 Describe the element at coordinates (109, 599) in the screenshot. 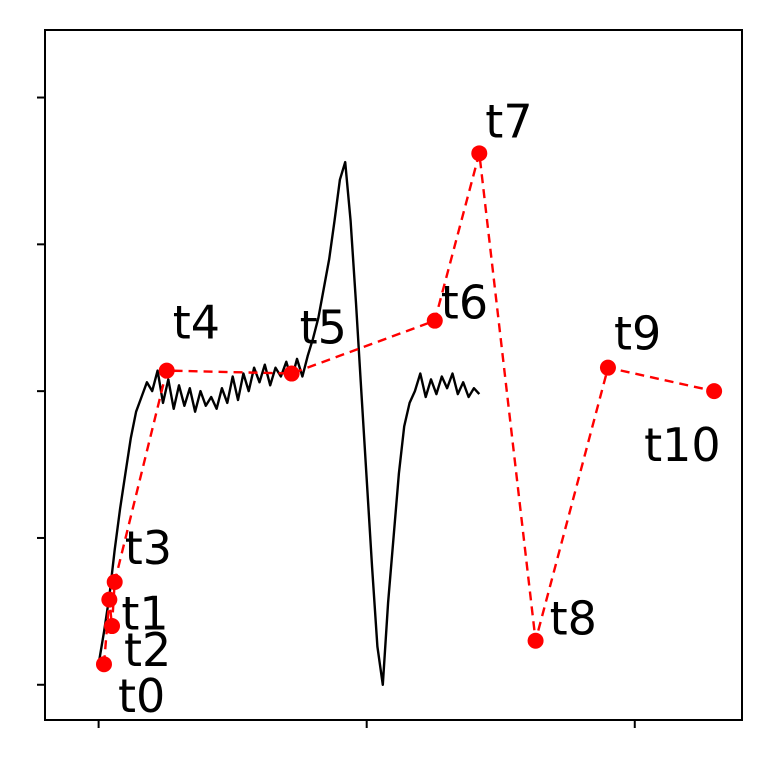

I see `keypoint-t1` at that location.